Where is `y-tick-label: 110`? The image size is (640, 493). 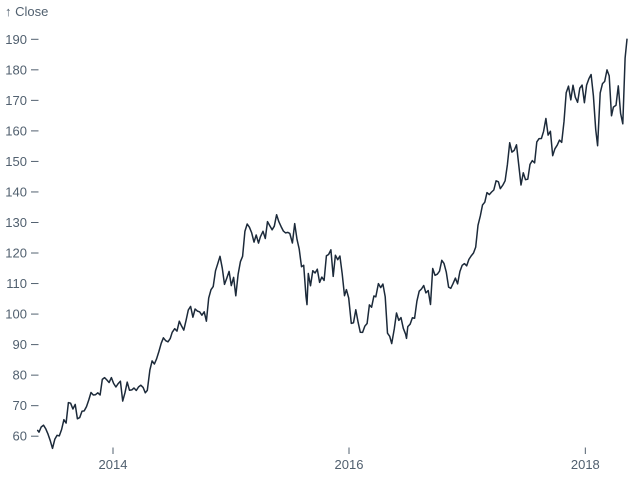
y-tick-label: 110 is located at coordinates (16, 283).